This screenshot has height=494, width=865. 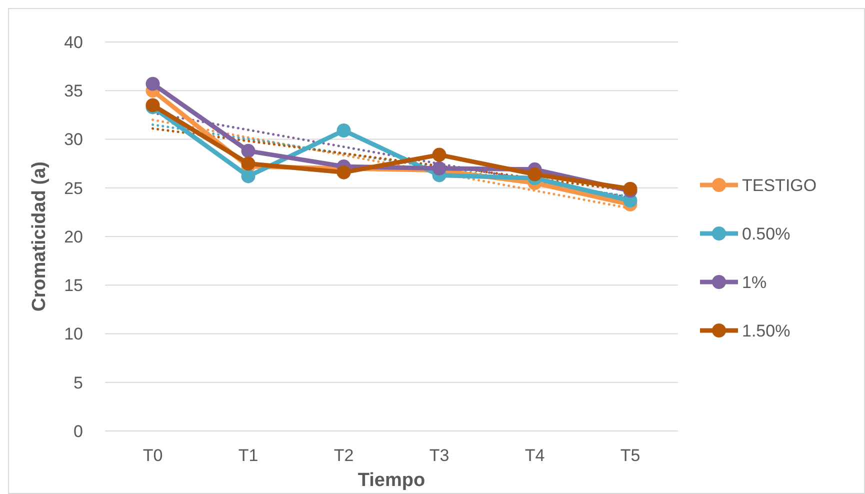 What do you see at coordinates (73, 188) in the screenshot?
I see `y-tick-label: 25` at bounding box center [73, 188].